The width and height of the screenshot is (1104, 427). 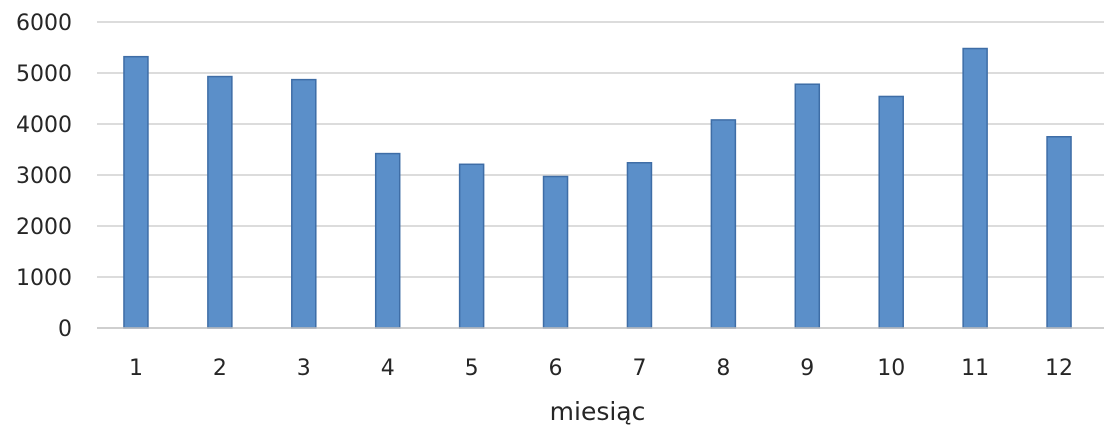 I want to click on y-tick-label: 1000, so click(x=44, y=278).